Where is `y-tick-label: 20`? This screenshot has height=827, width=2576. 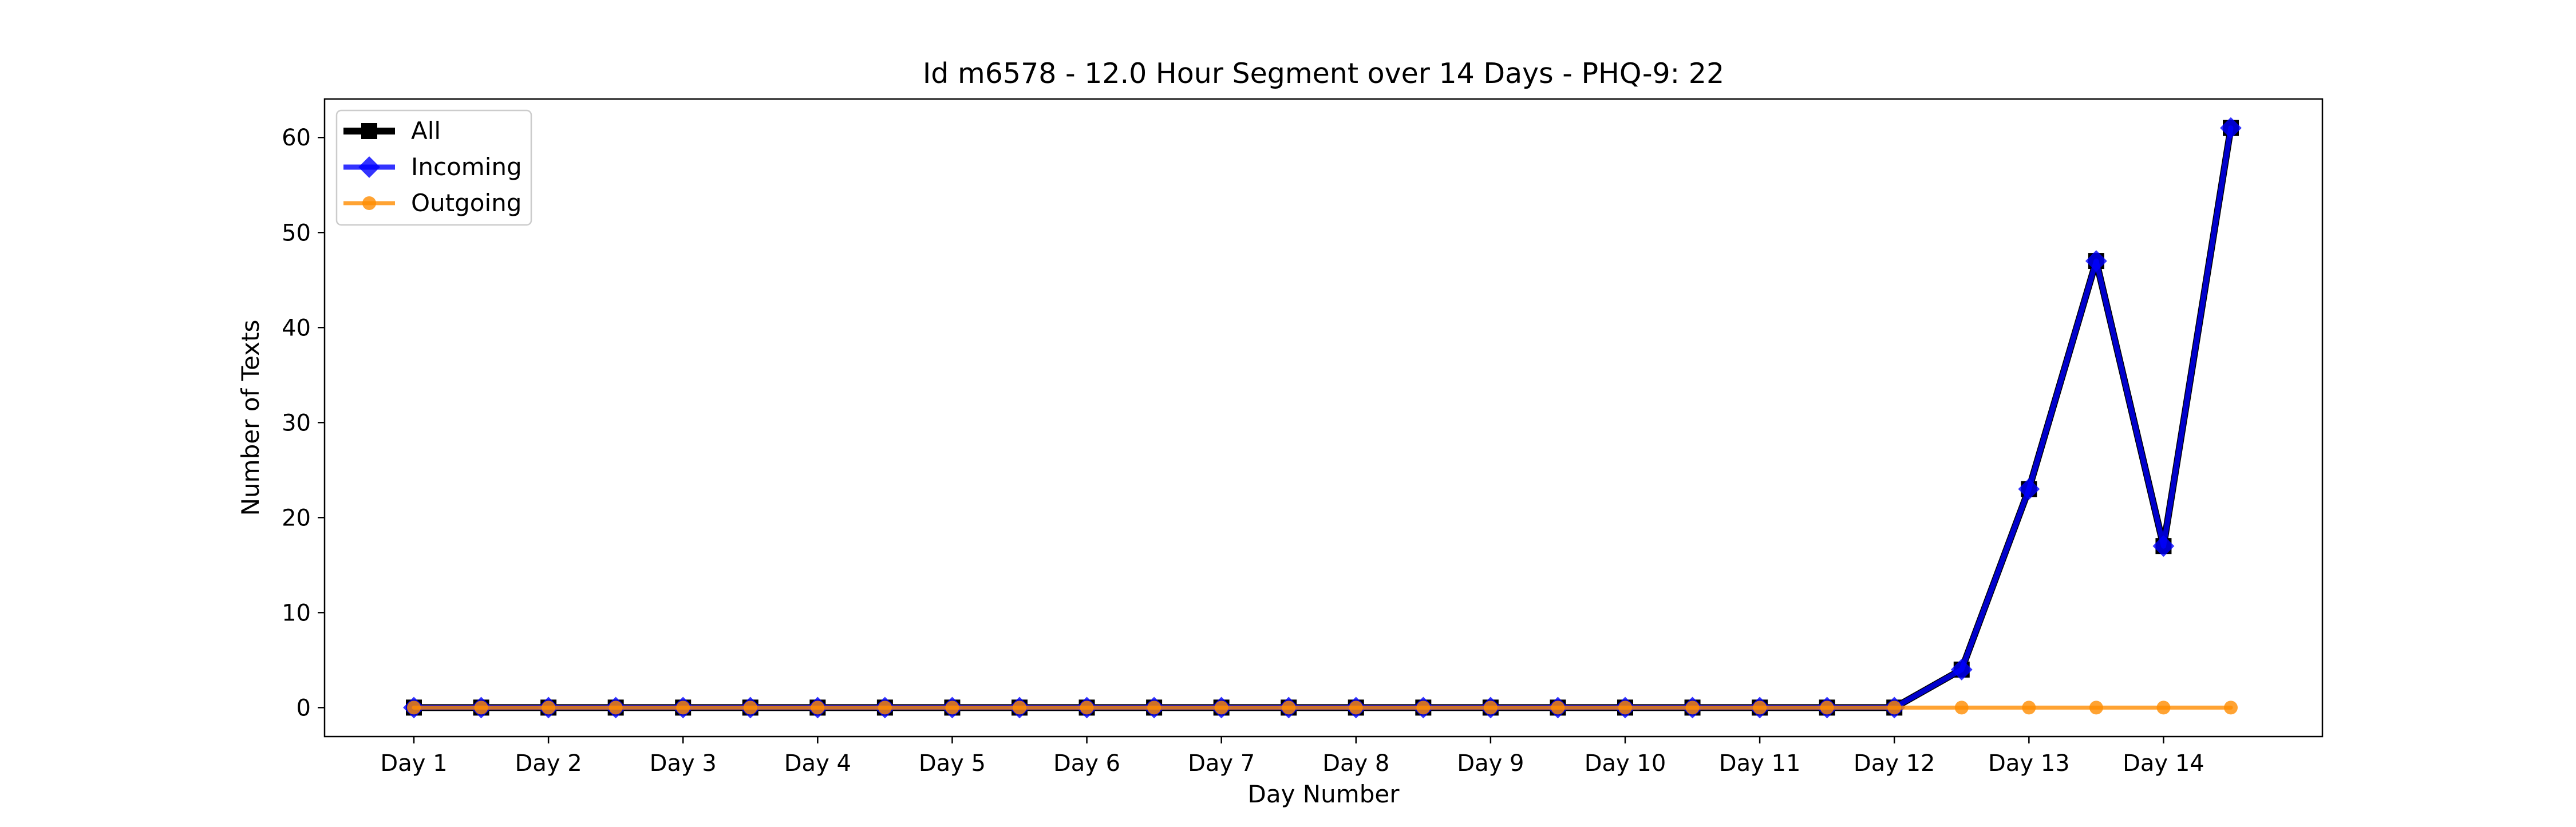 y-tick-label: 20 is located at coordinates (296, 518).